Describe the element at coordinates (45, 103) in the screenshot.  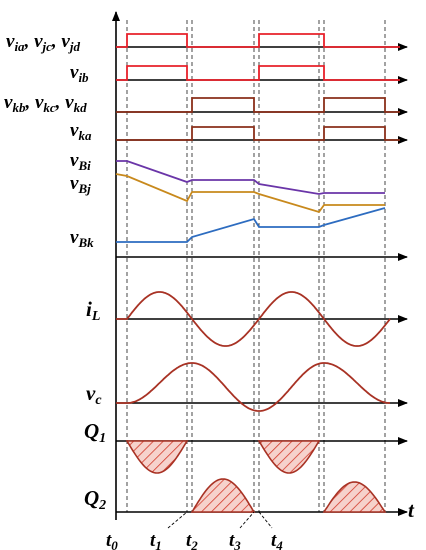
I see `label-vkb-vkc-vkd: vkb, vkc, vkd` at that location.